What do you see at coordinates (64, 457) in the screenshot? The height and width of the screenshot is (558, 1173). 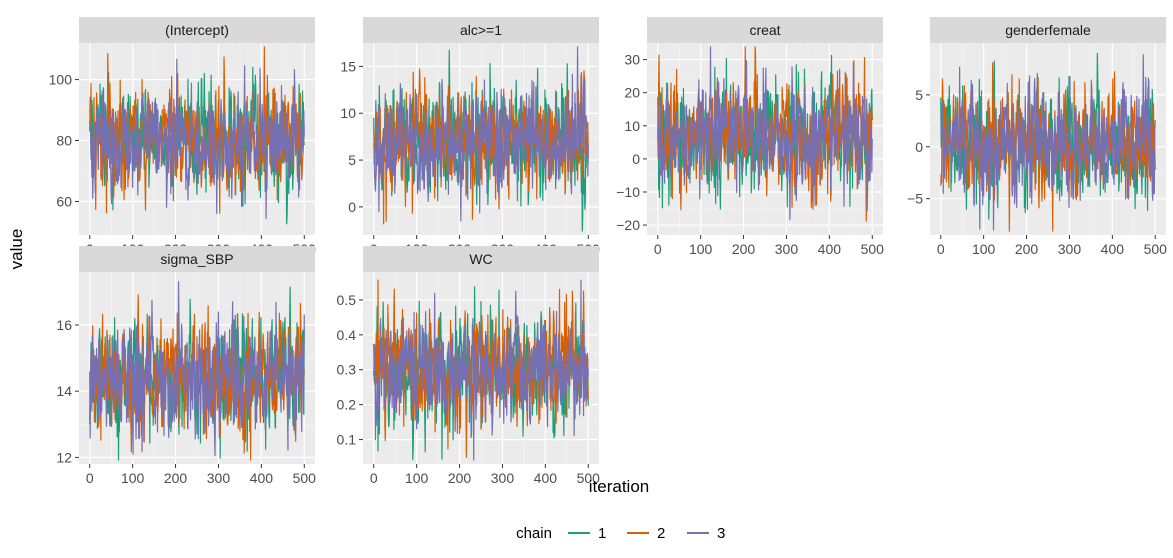 I see `y-tick-label: 12` at bounding box center [64, 457].